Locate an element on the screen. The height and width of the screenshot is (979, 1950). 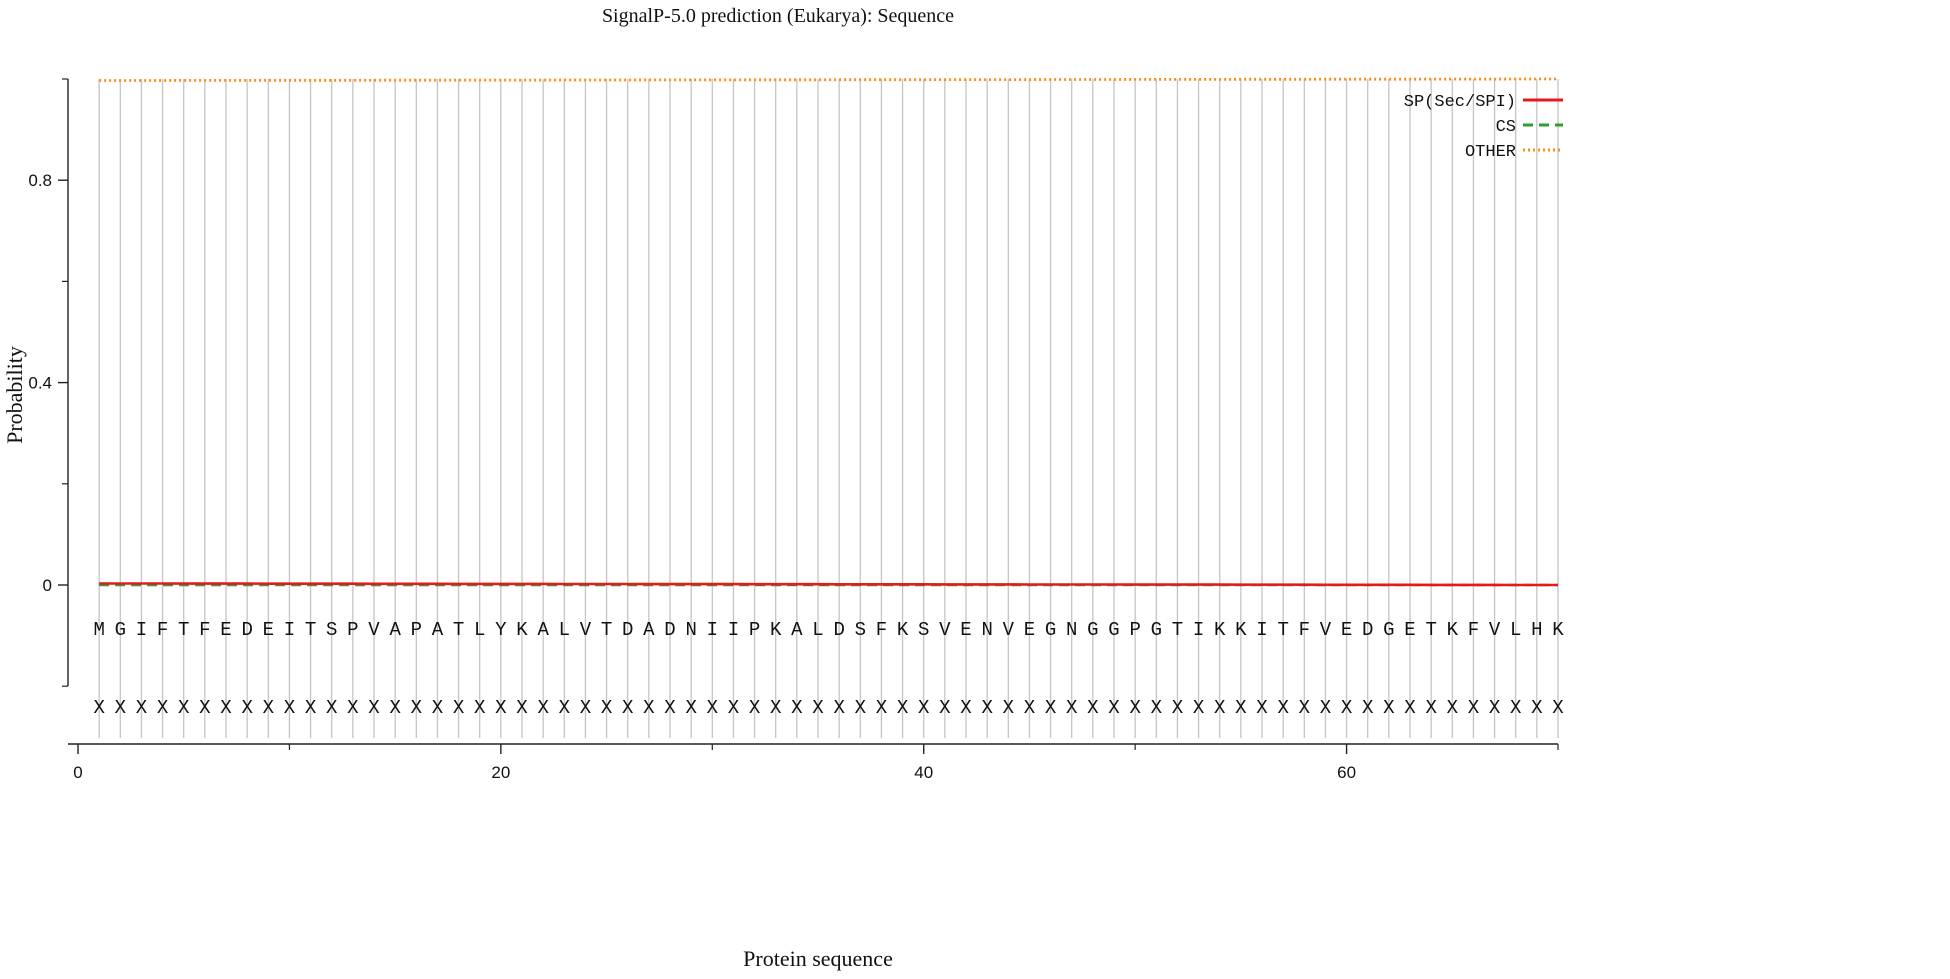
annotation-label-57: X is located at coordinates (1283, 708).